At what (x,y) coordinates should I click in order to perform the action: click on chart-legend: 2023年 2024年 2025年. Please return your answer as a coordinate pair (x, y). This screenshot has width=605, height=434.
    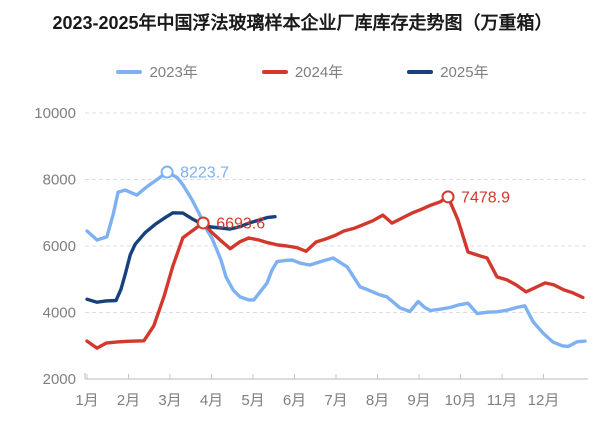
    Looking at the image, I should click on (302, 71).